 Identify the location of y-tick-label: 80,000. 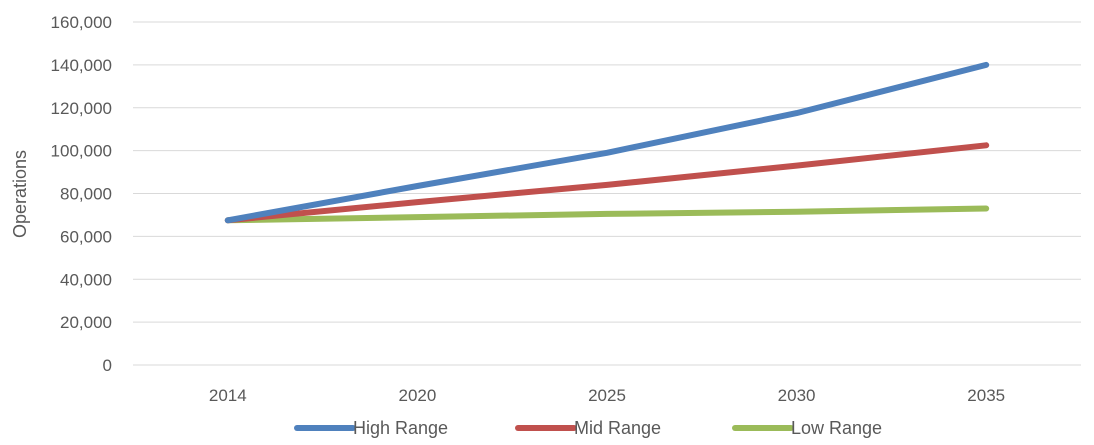
(86, 194).